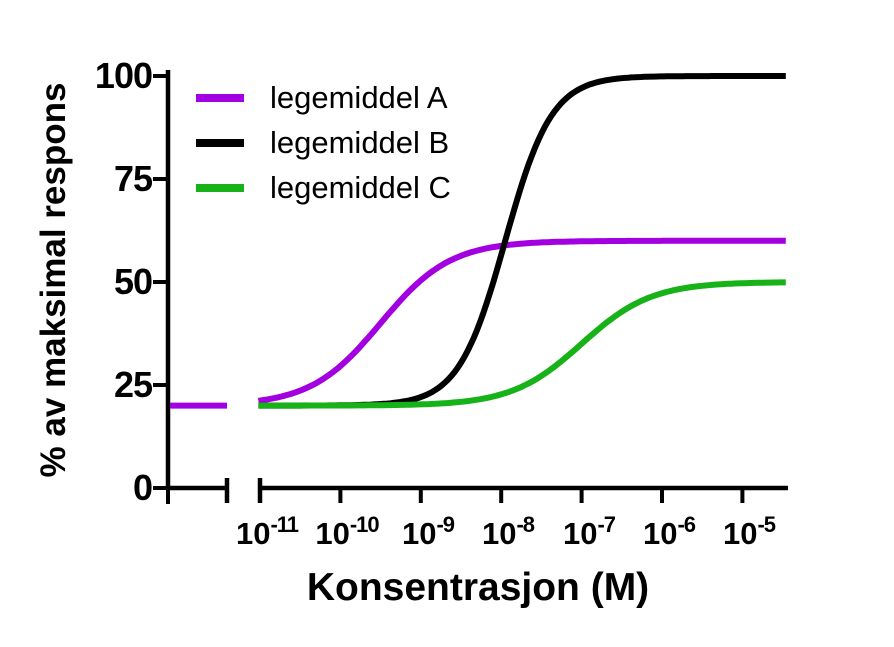 Image resolution: width=894 pixels, height=647 pixels. I want to click on x-tick-label-1e-7: 10⁻⁷, so click(589, 531).